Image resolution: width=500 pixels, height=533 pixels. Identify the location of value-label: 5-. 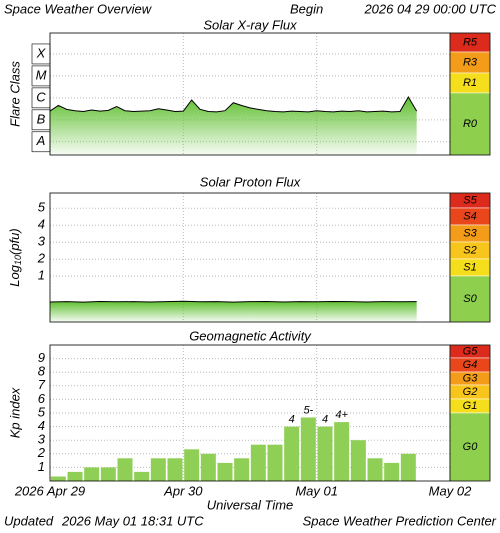
(308, 410).